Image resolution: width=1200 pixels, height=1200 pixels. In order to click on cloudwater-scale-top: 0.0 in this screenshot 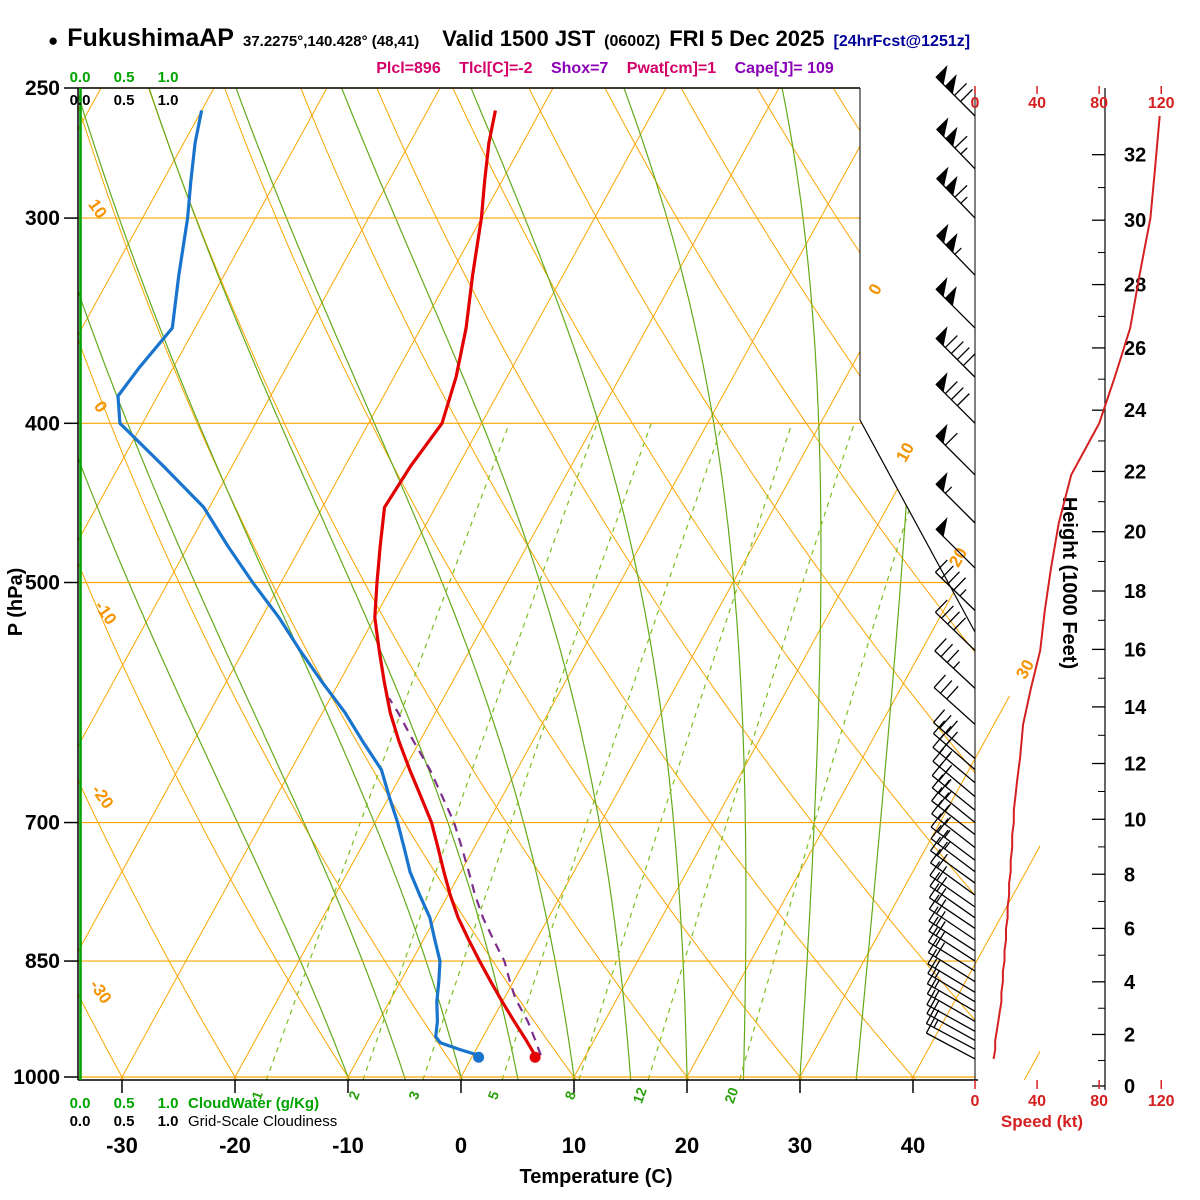, I will do `click(80, 77)`.